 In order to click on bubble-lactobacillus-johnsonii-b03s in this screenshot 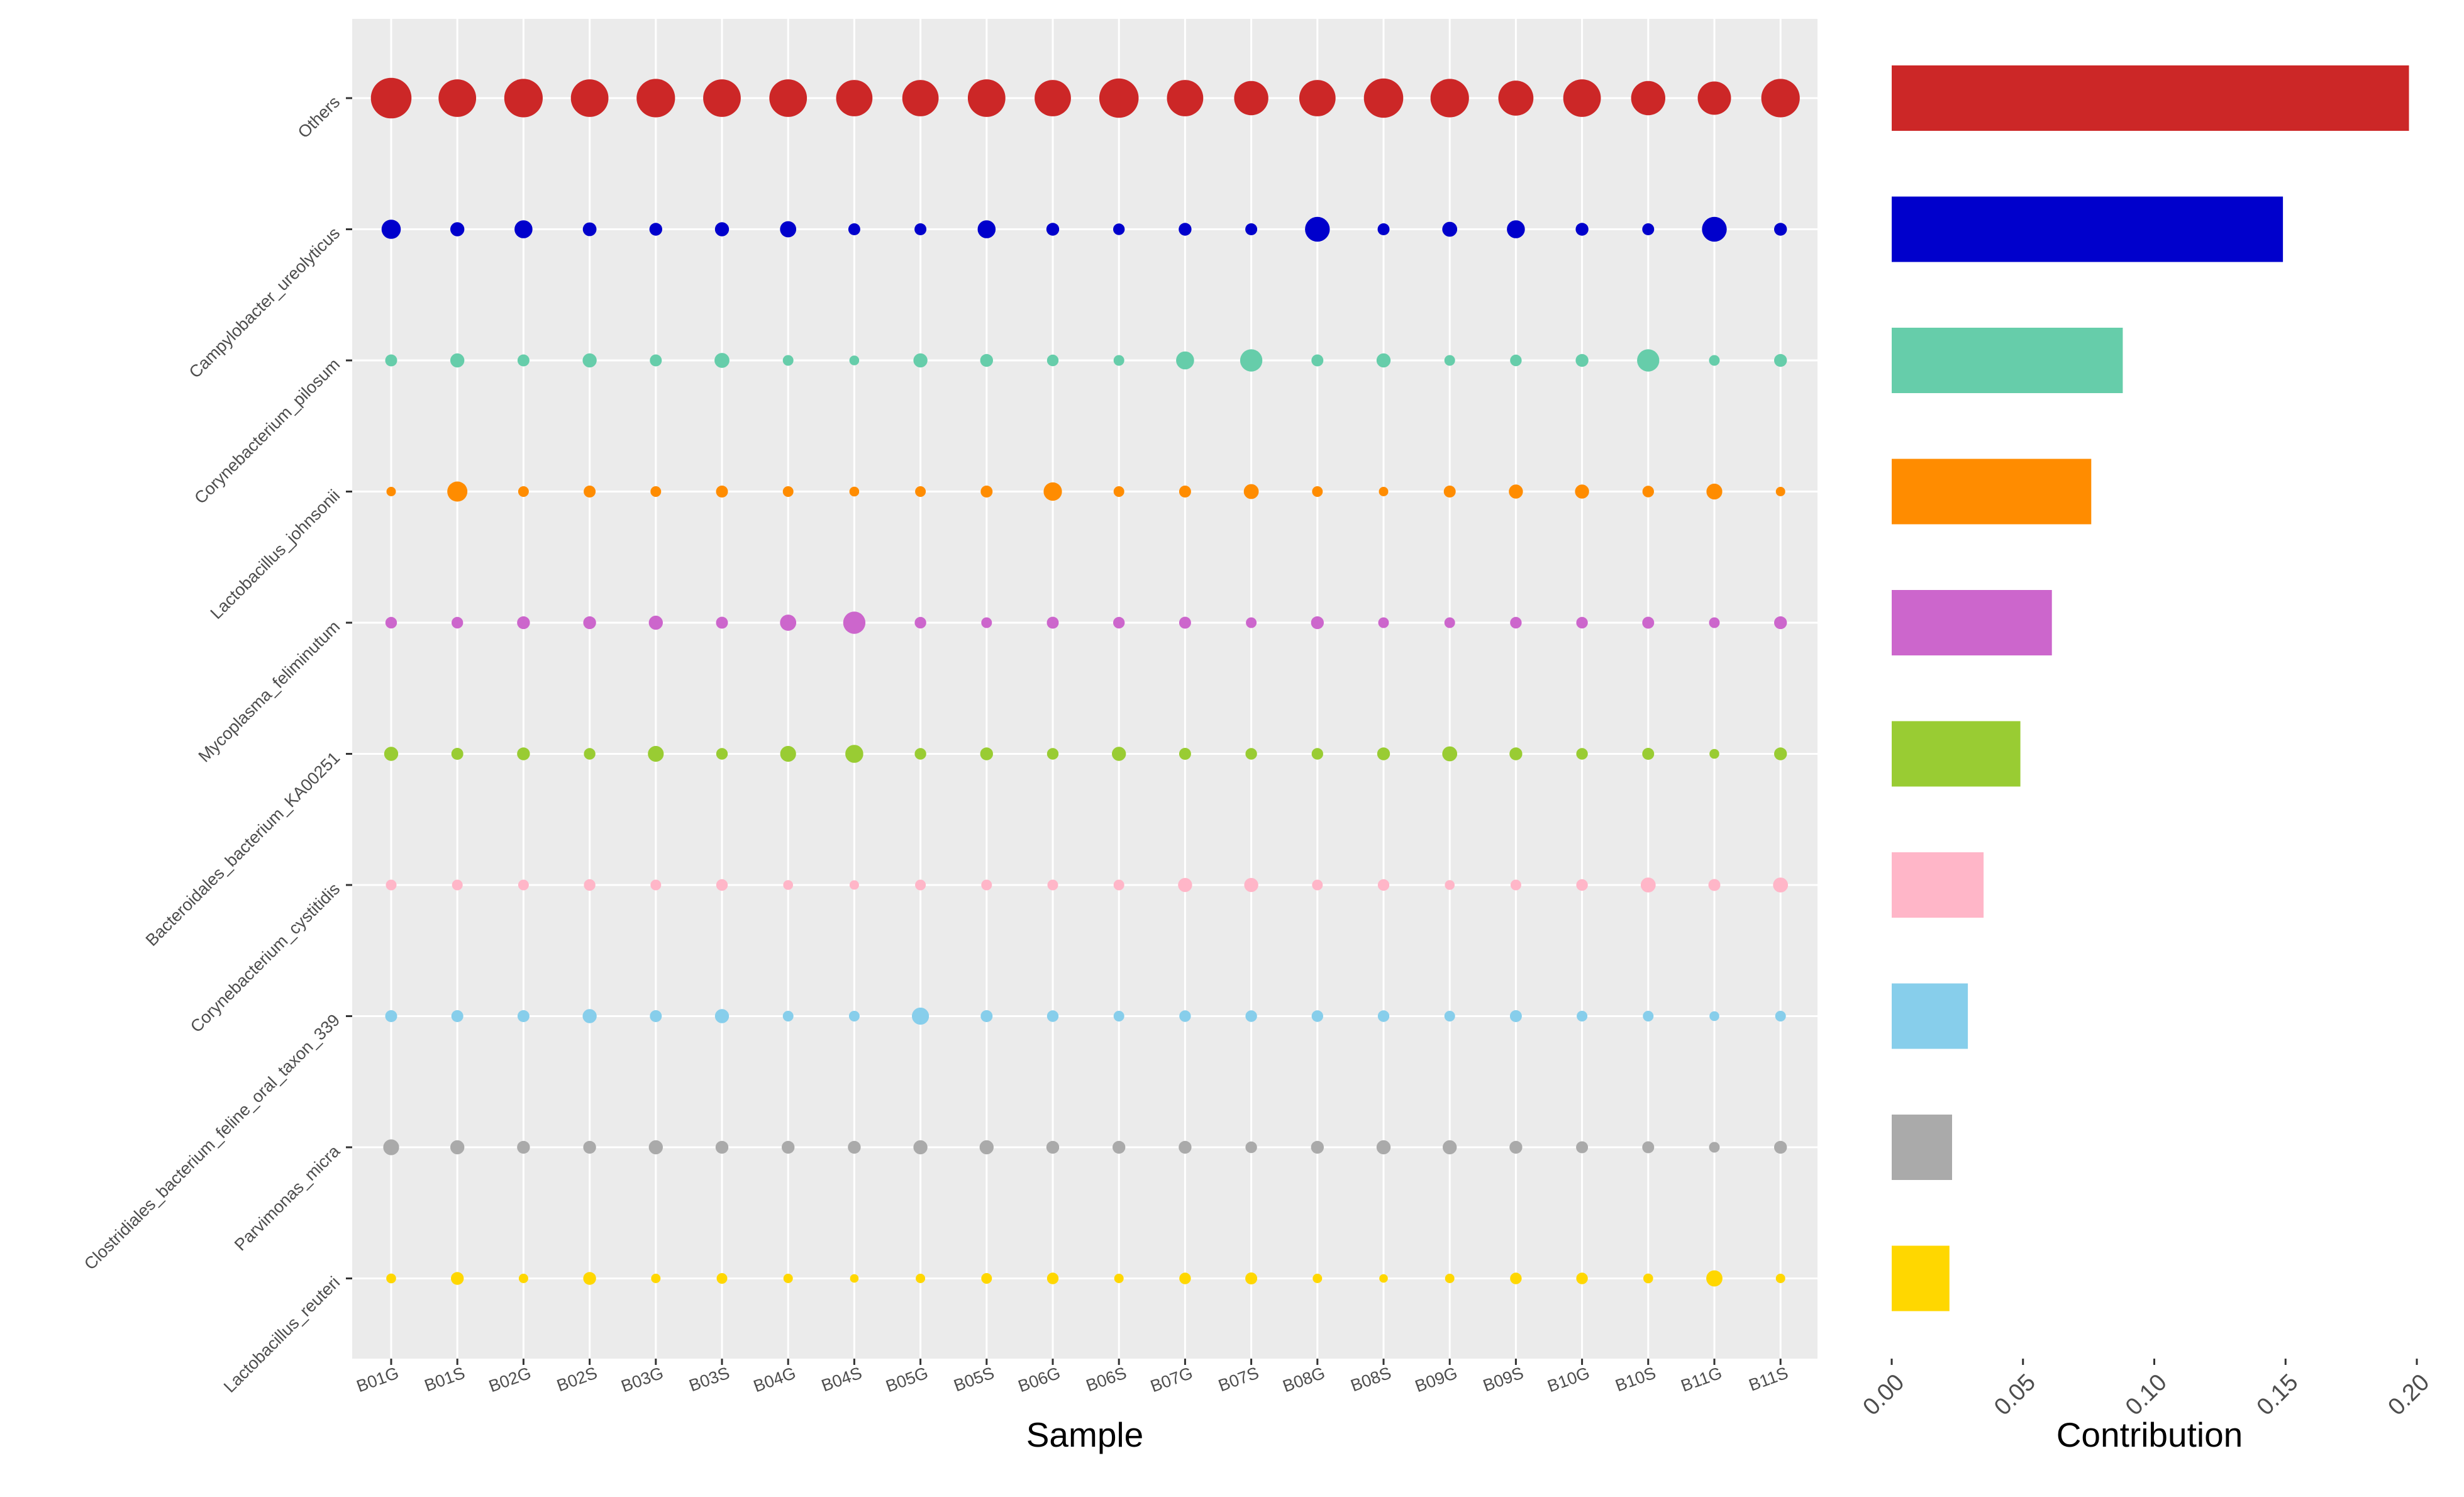, I will do `click(722, 492)`.